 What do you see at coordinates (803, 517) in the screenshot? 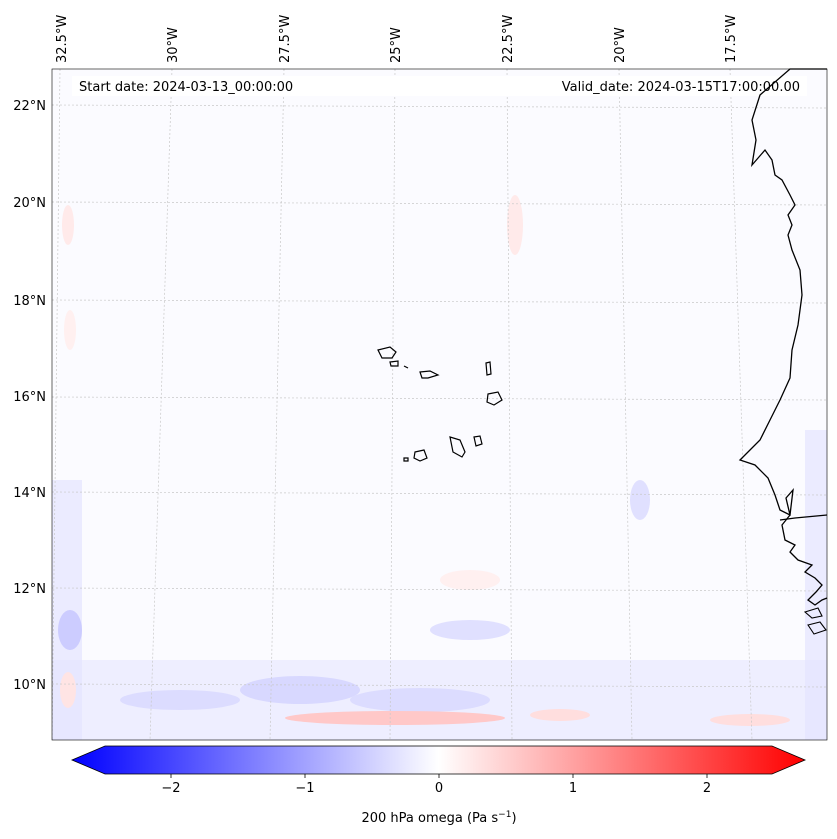
I see `gambia-river` at bounding box center [803, 517].